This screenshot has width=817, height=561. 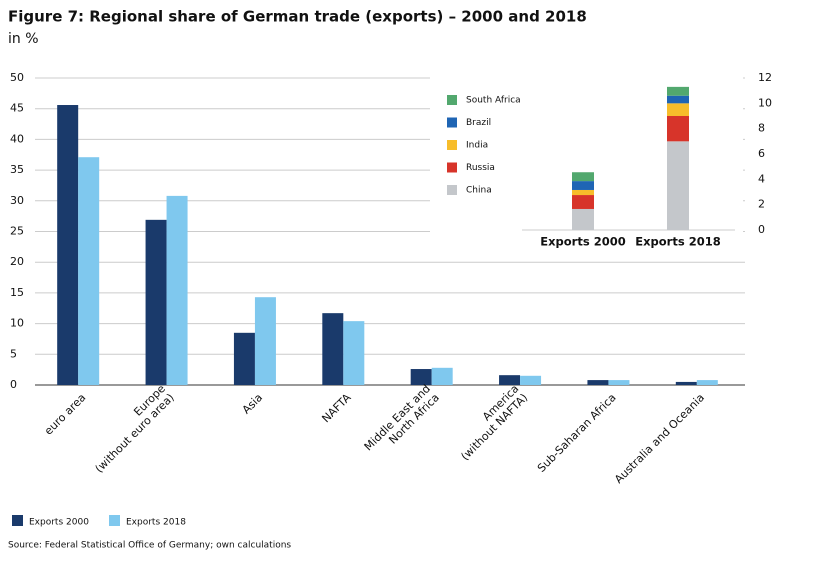 What do you see at coordinates (659, 438) in the screenshot?
I see `x-tick-label: Australia and Oceania` at bounding box center [659, 438].